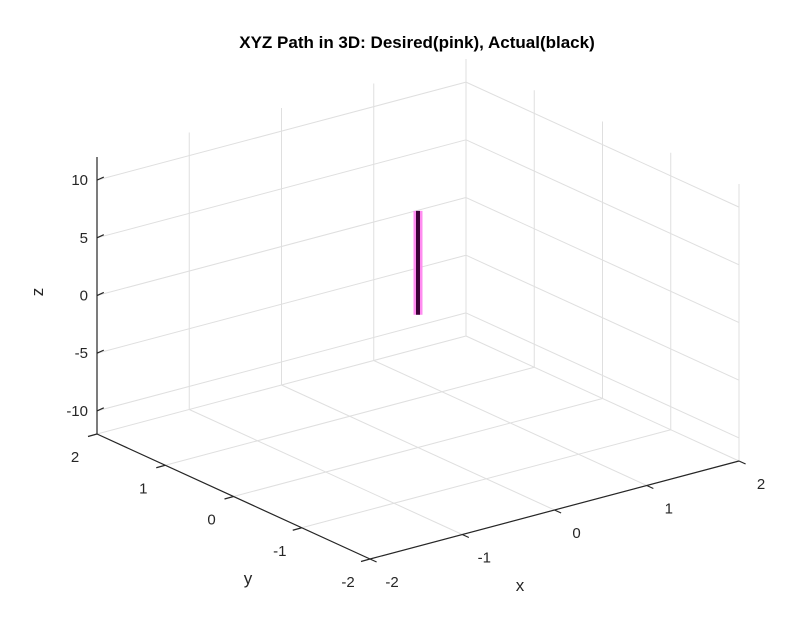 Image resolution: width=812 pixels, height=625 pixels. I want to click on z-tick-label: 10, so click(79, 180).